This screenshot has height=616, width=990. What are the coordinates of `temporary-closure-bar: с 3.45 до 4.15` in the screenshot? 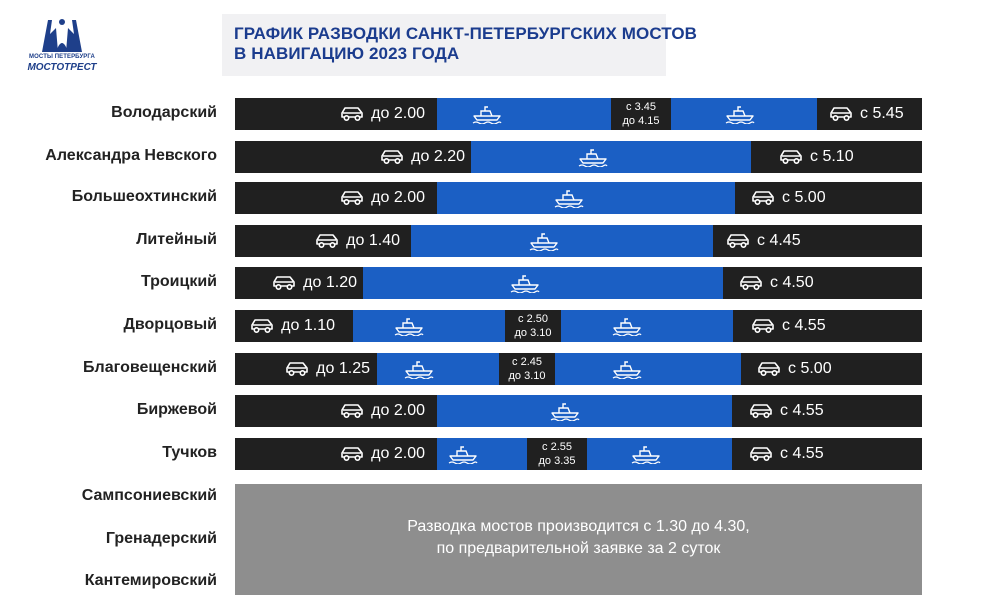 It's located at (641, 114).